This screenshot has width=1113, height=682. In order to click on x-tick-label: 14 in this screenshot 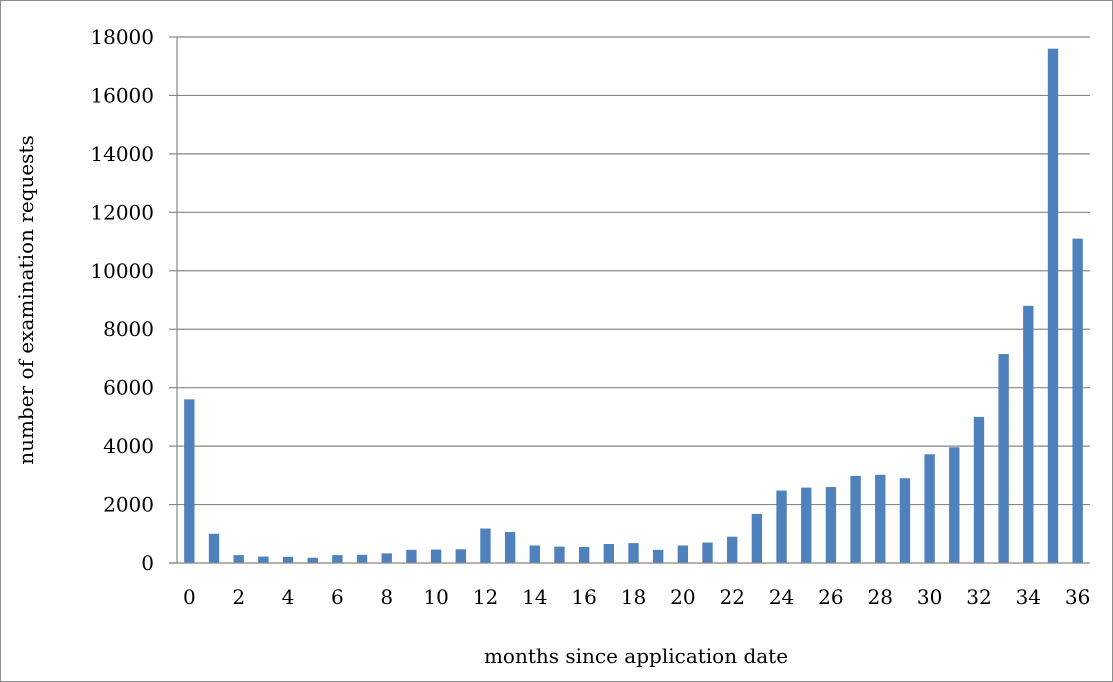, I will do `click(534, 597)`.